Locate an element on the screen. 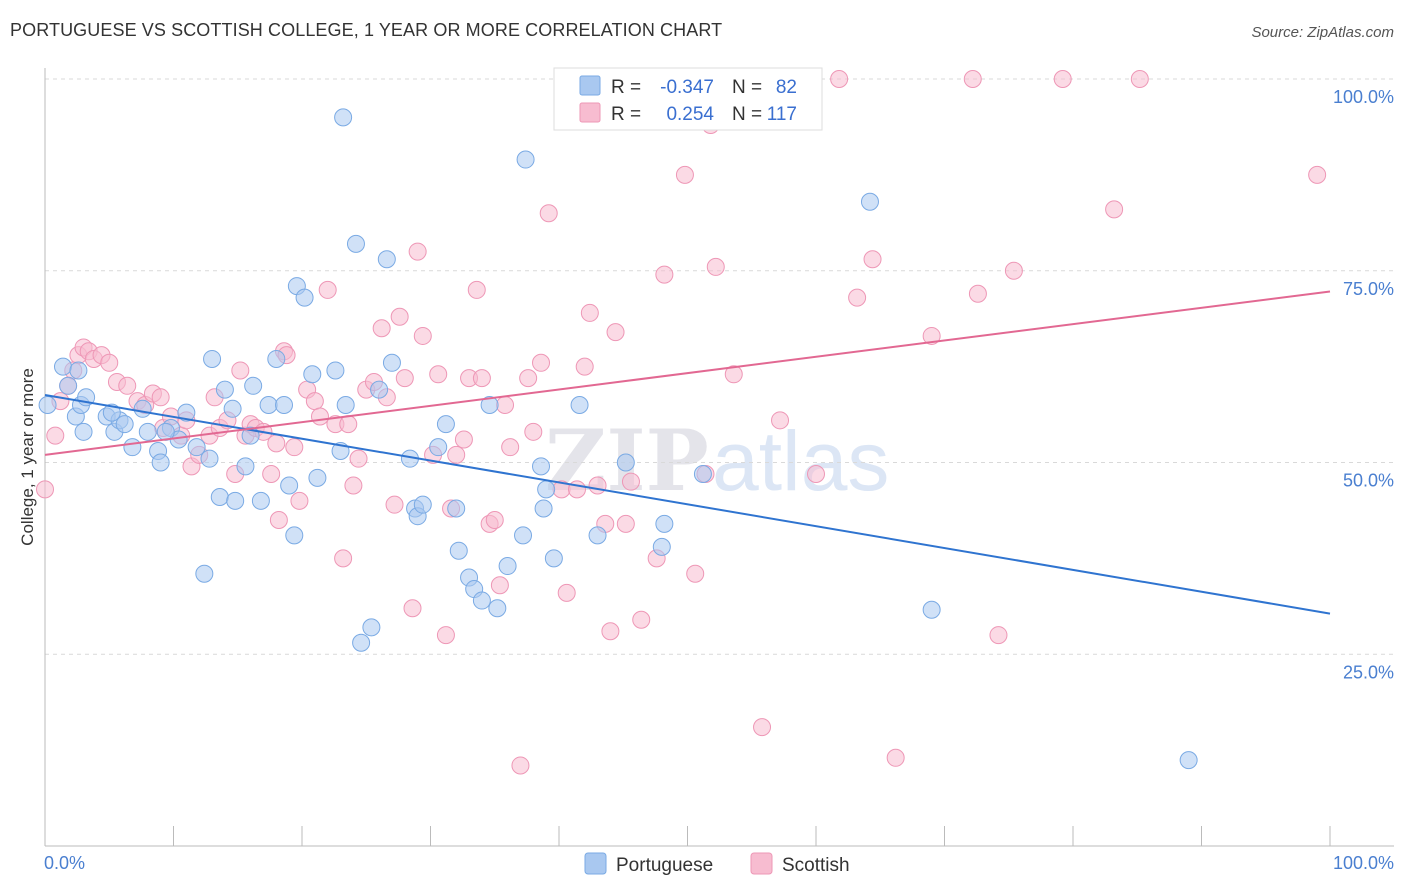  legend-n-value-scottish: 117 is located at coordinates (782, 114).